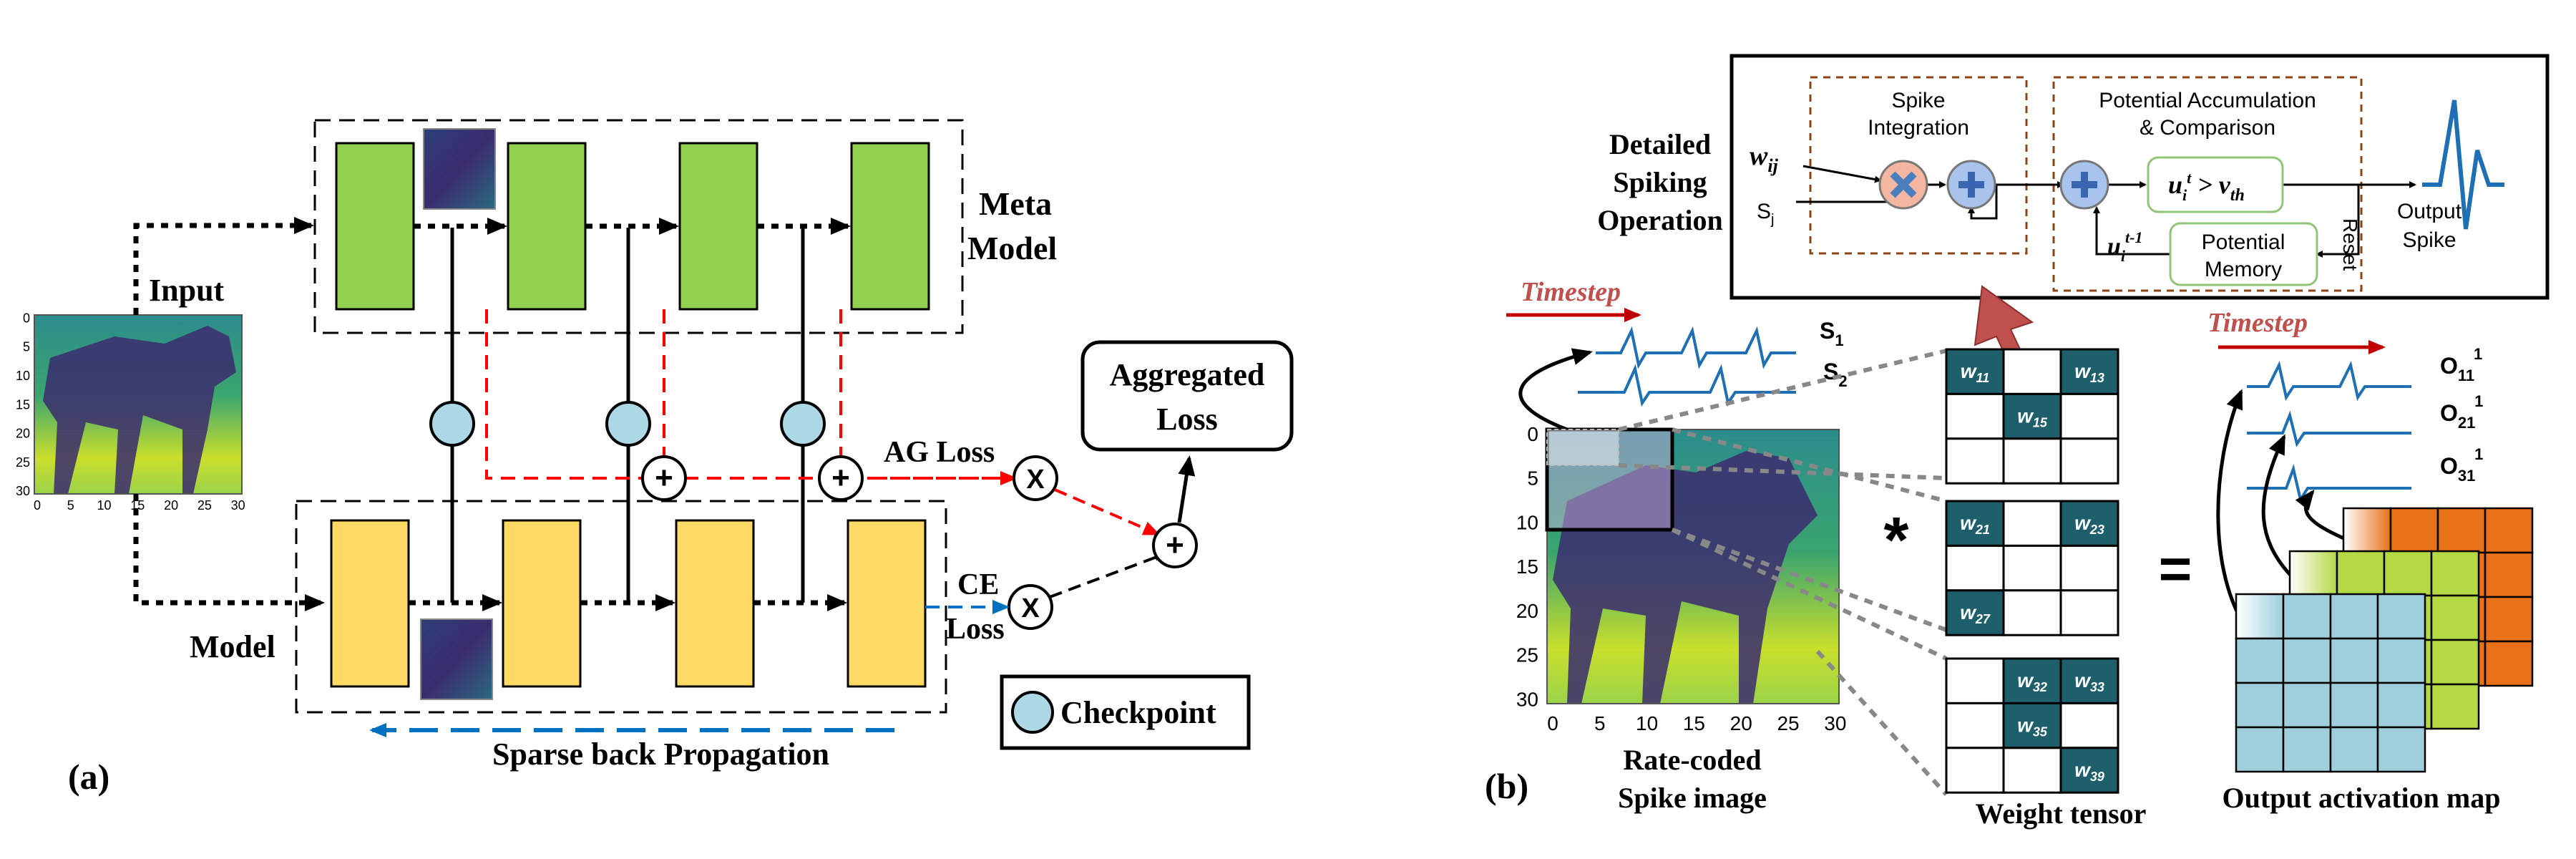  I want to click on panel-a-label: (a), so click(88, 777).